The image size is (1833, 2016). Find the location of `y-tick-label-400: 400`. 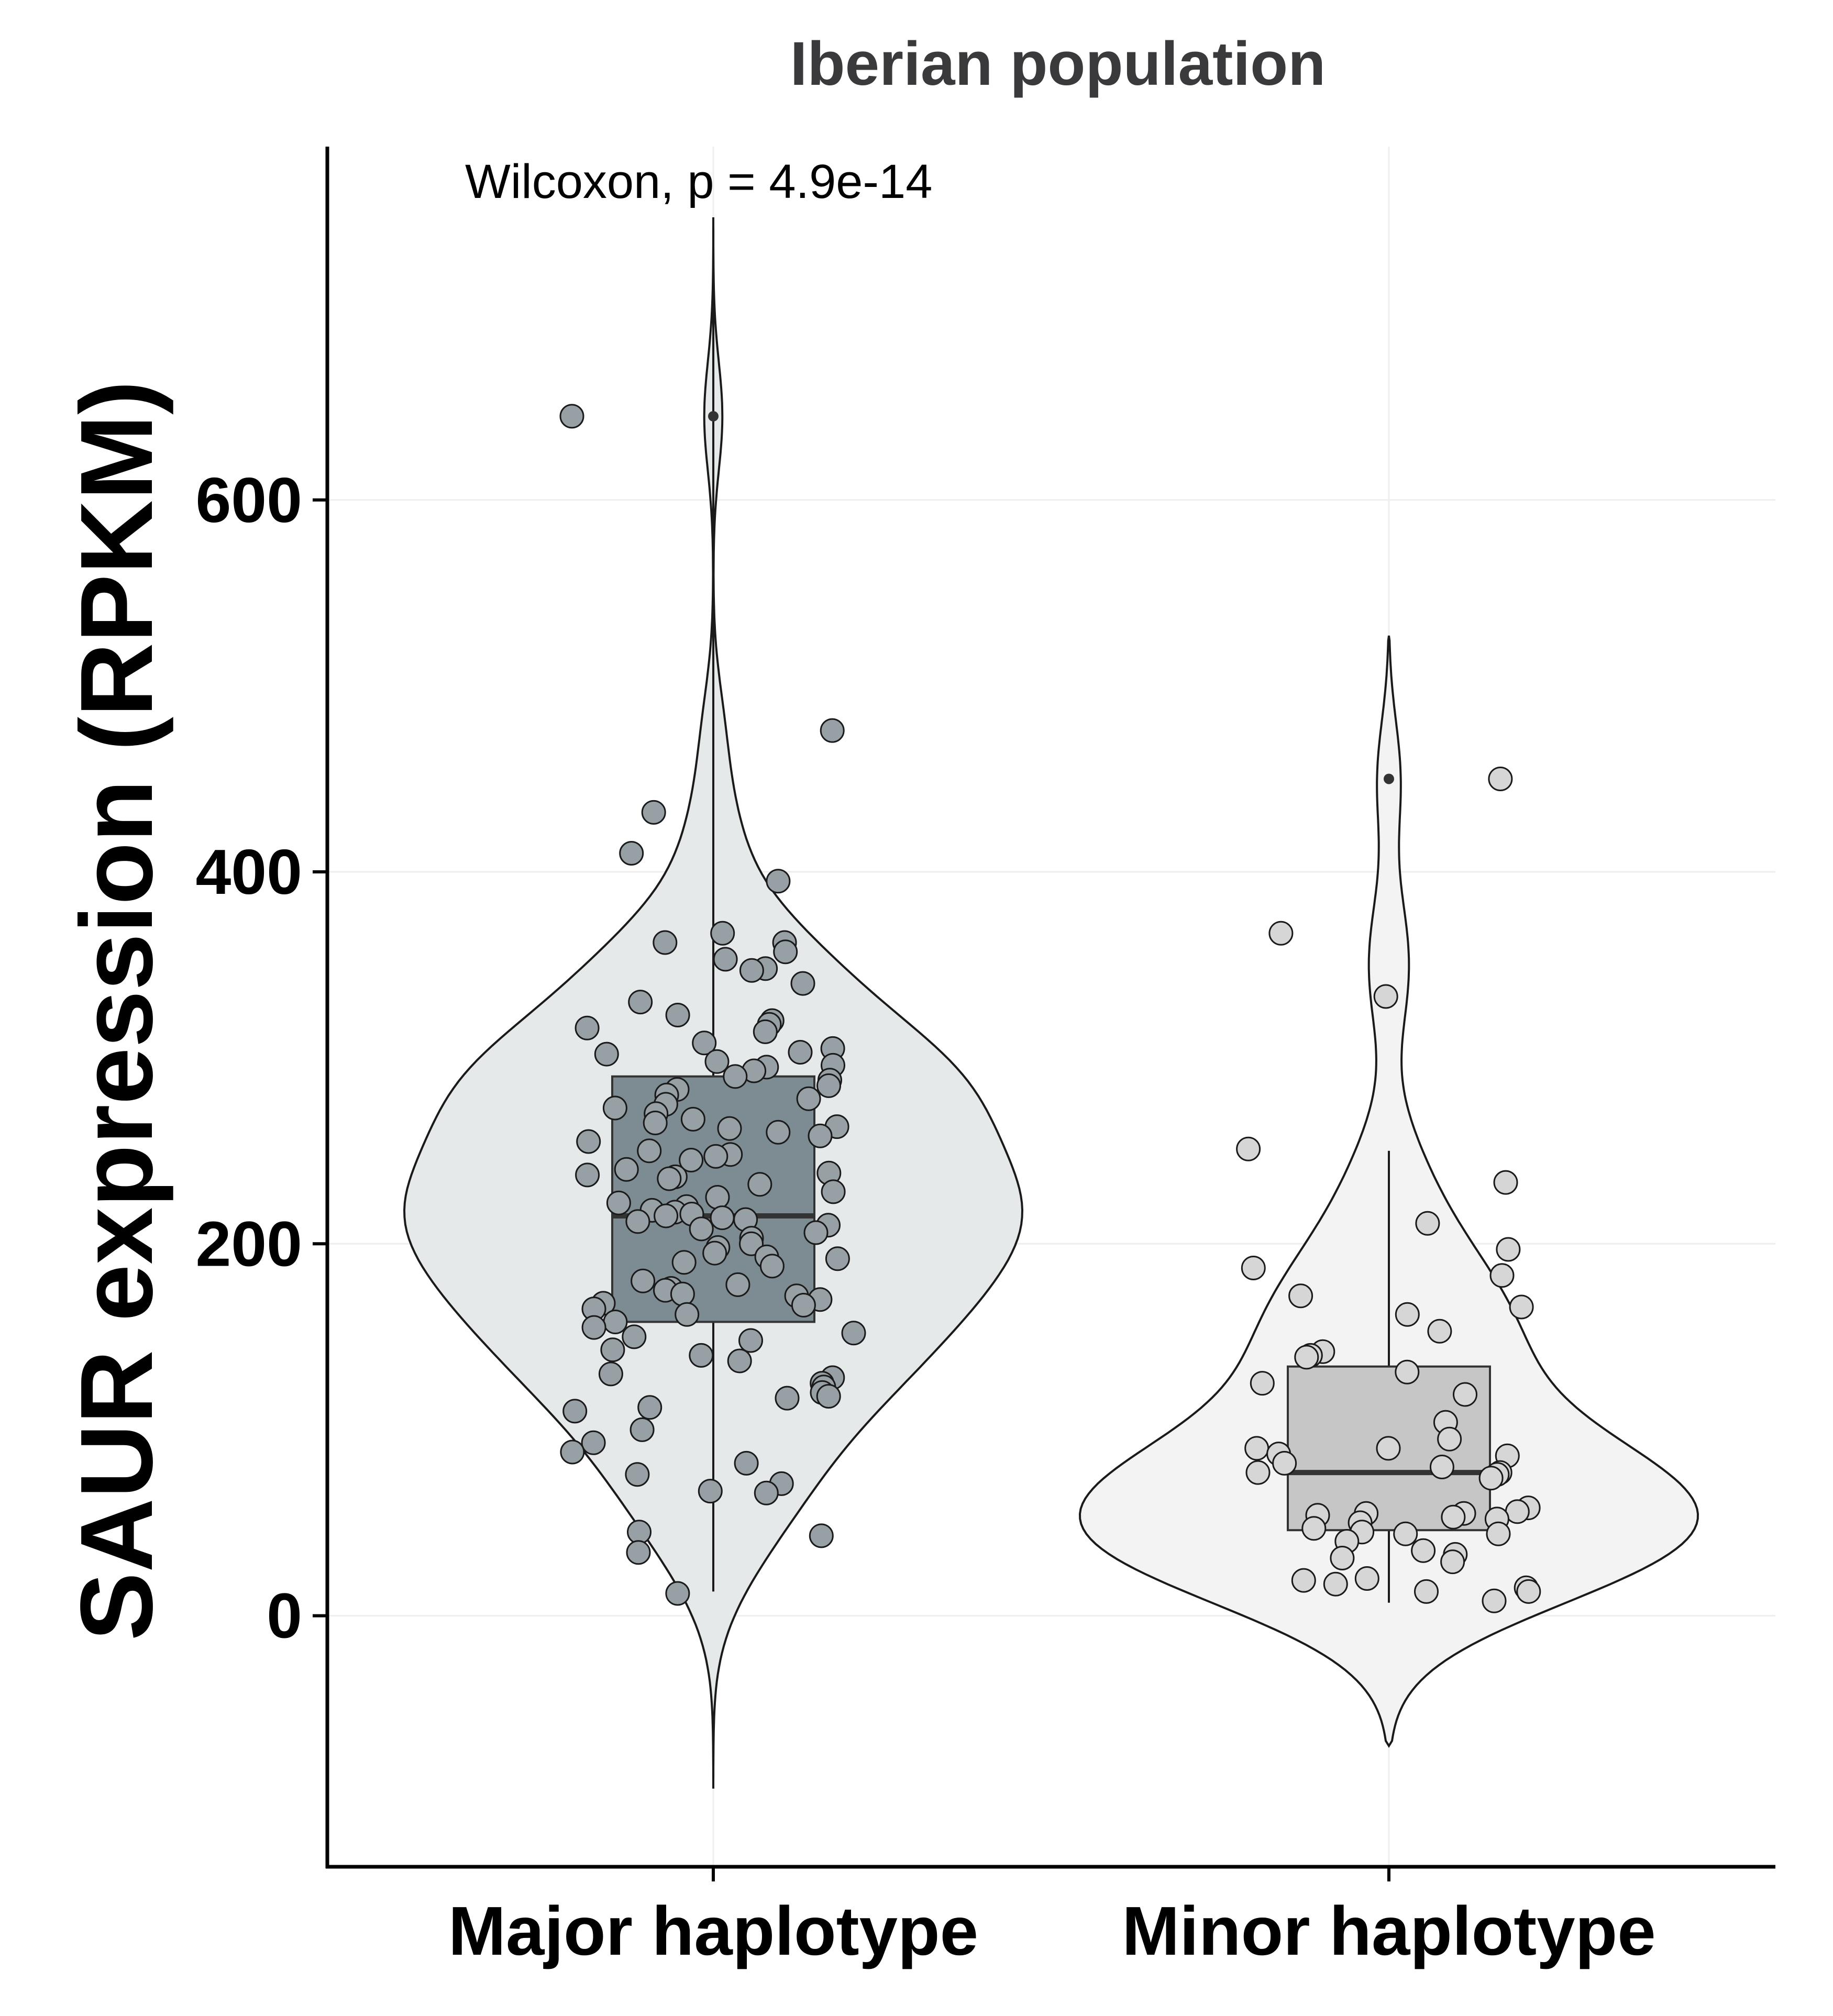

y-tick-label-400: 400 is located at coordinates (248, 872).